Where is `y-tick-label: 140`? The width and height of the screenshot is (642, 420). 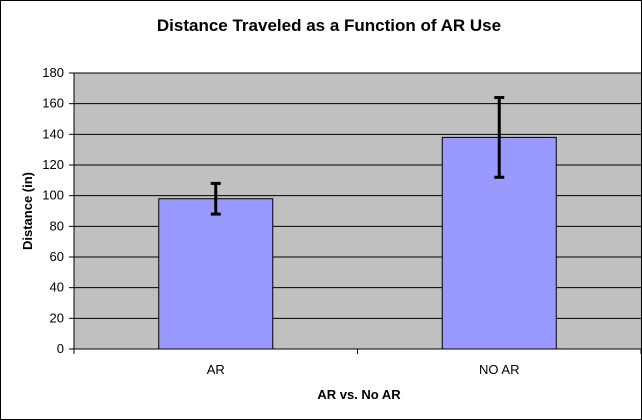
y-tick-label: 140 is located at coordinates (53, 133).